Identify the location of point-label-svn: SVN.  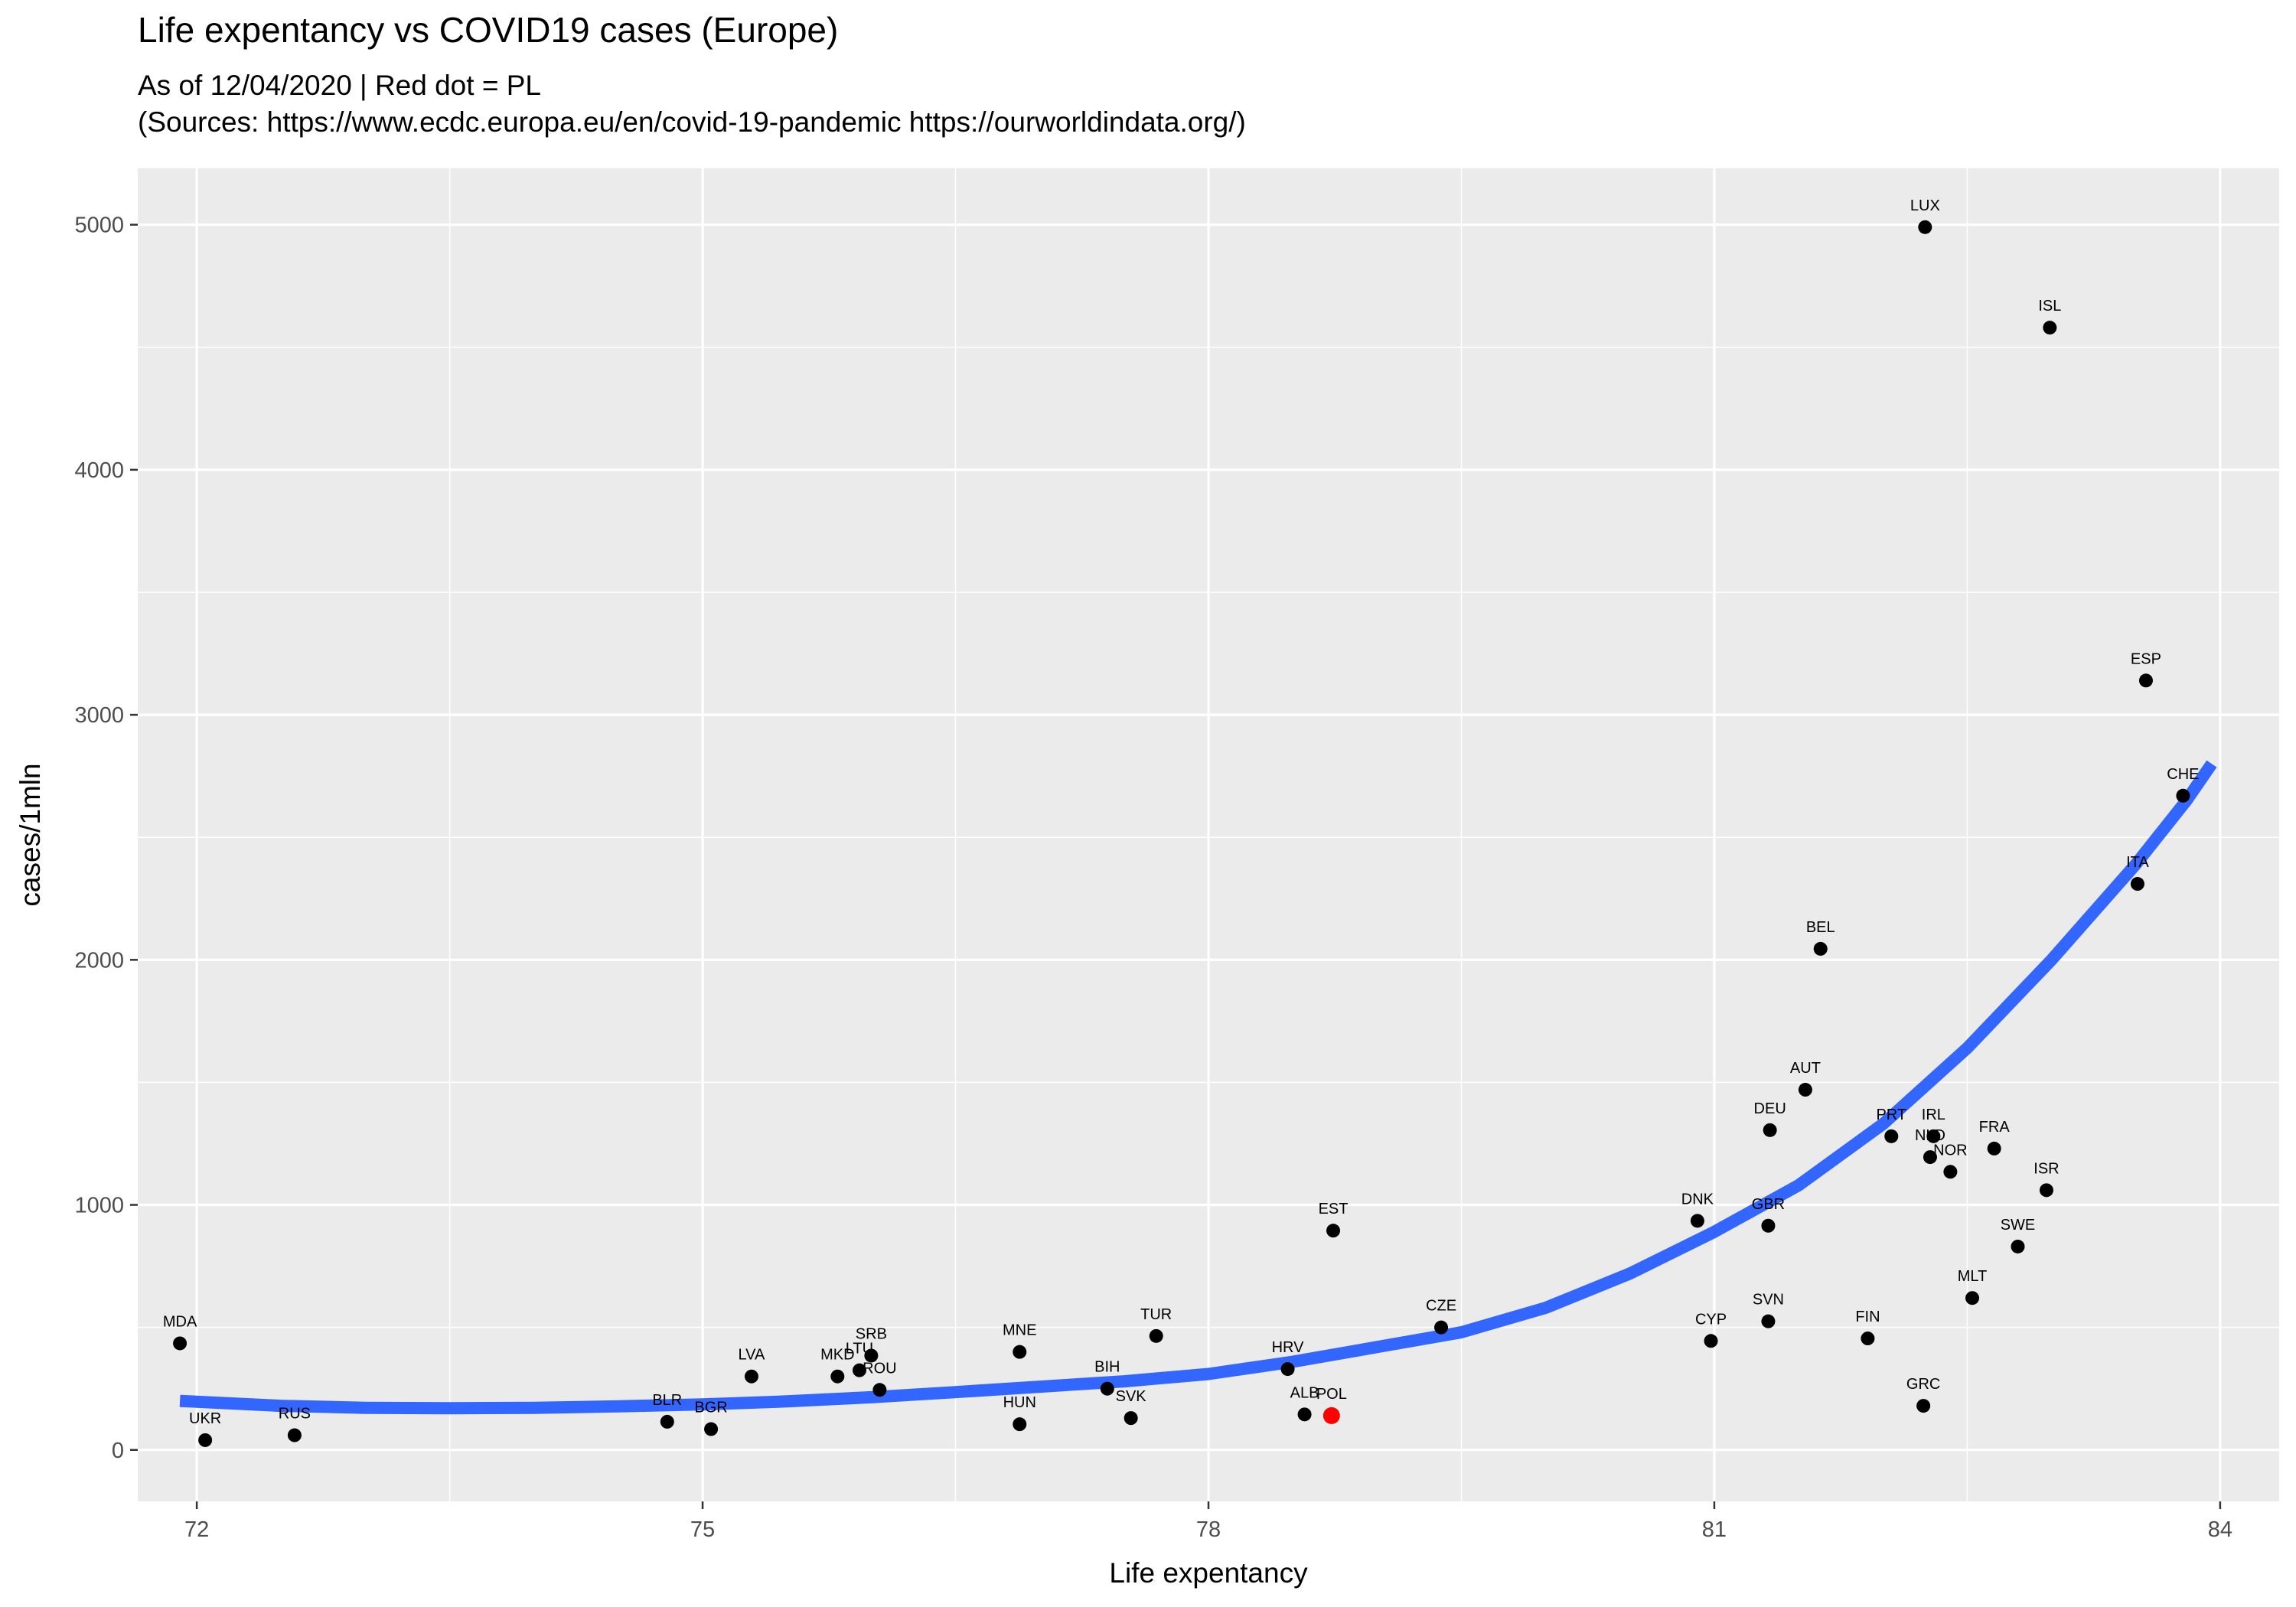
(1768, 1300).